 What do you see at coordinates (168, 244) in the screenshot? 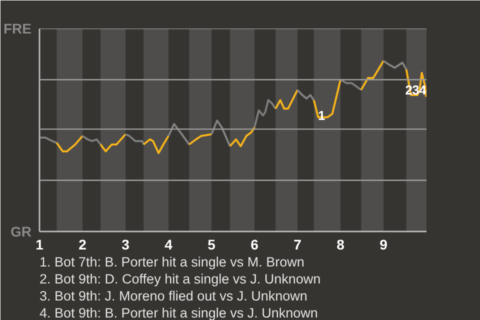
I see `x-tick-label: 4` at bounding box center [168, 244].